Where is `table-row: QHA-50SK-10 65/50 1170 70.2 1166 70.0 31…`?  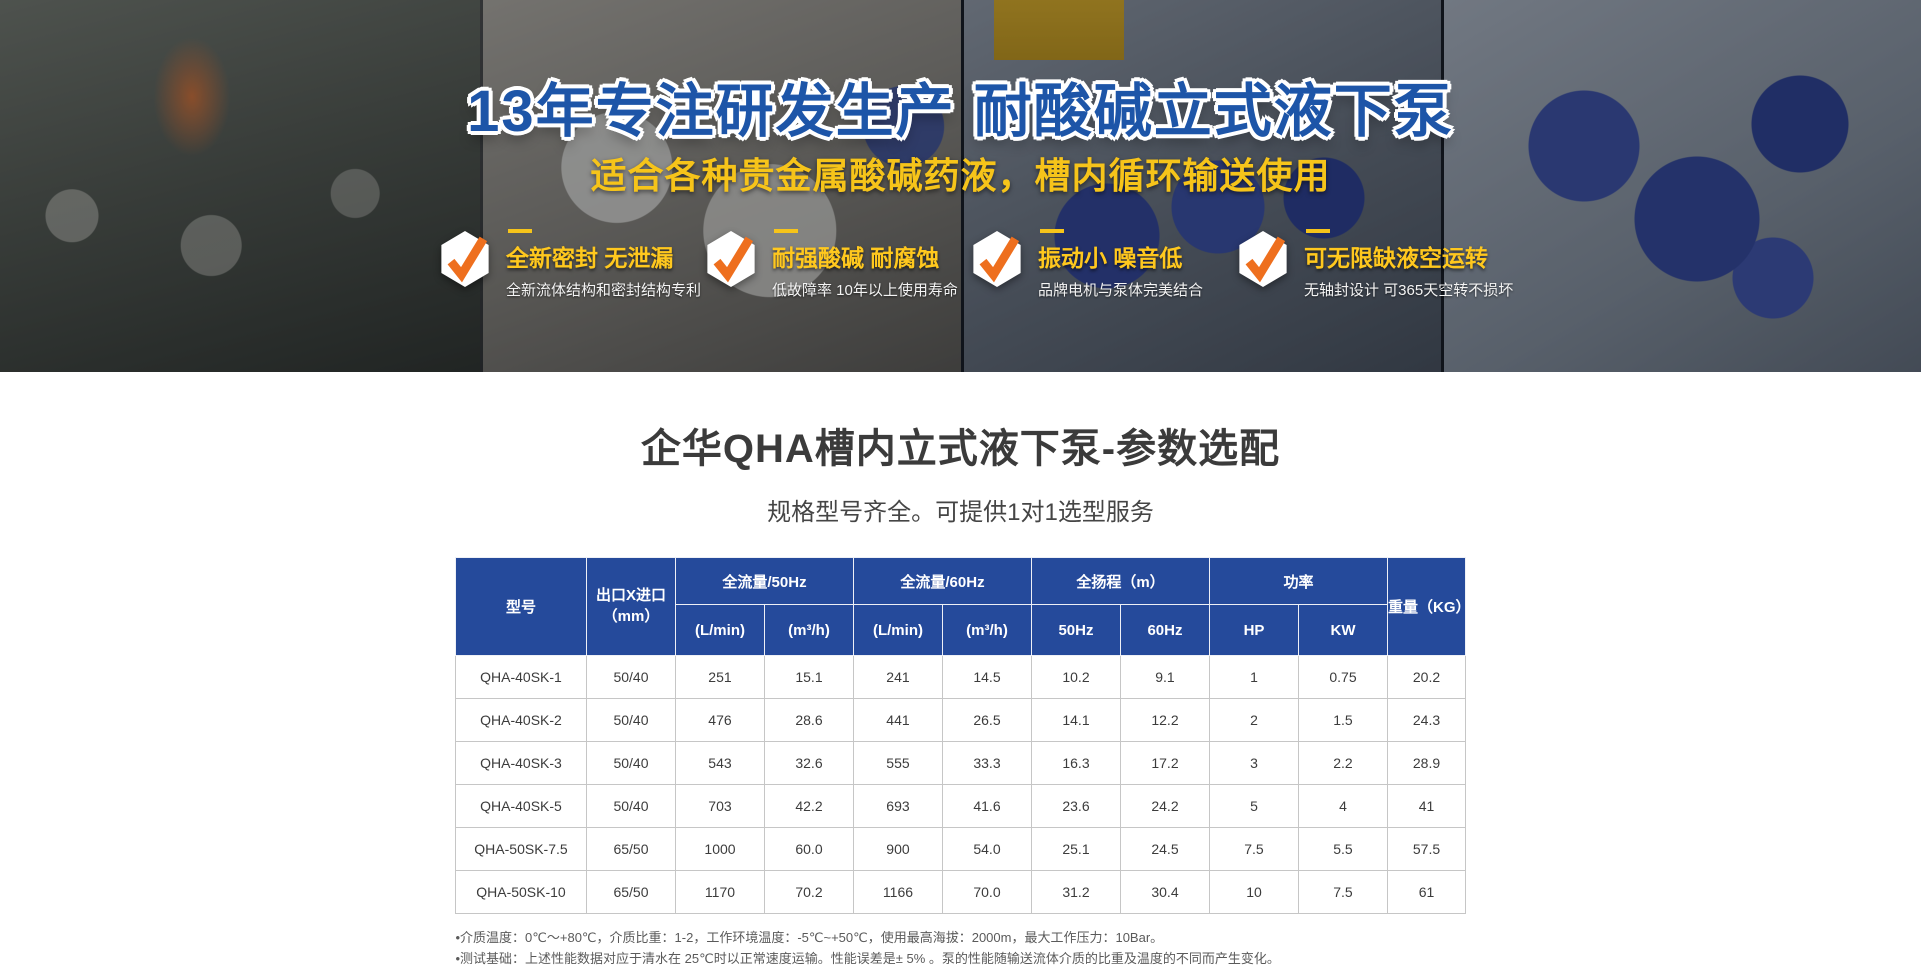 table-row: QHA-50SK-10 65/50 1170 70.2 1166 70.0 31… is located at coordinates (960, 892).